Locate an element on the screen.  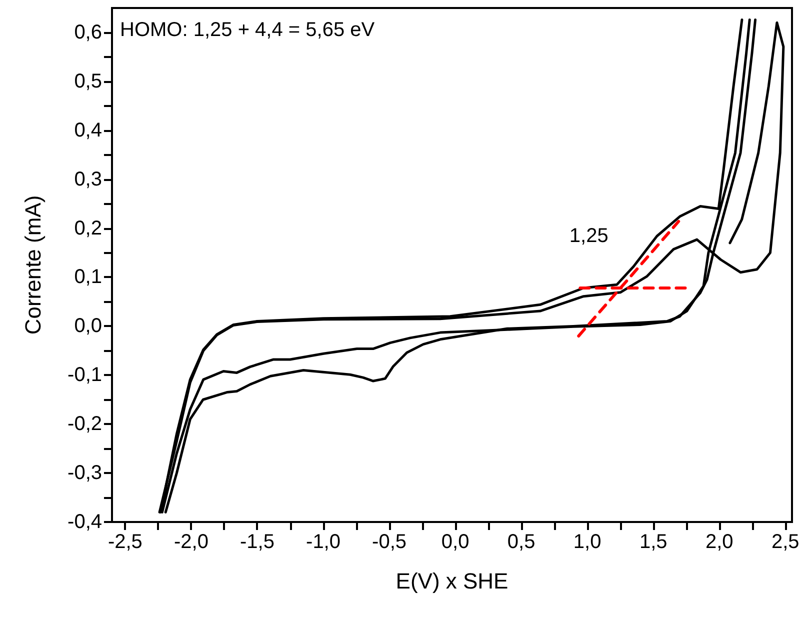
y-tick-label: 0,1 is located at coordinates (88, 277).